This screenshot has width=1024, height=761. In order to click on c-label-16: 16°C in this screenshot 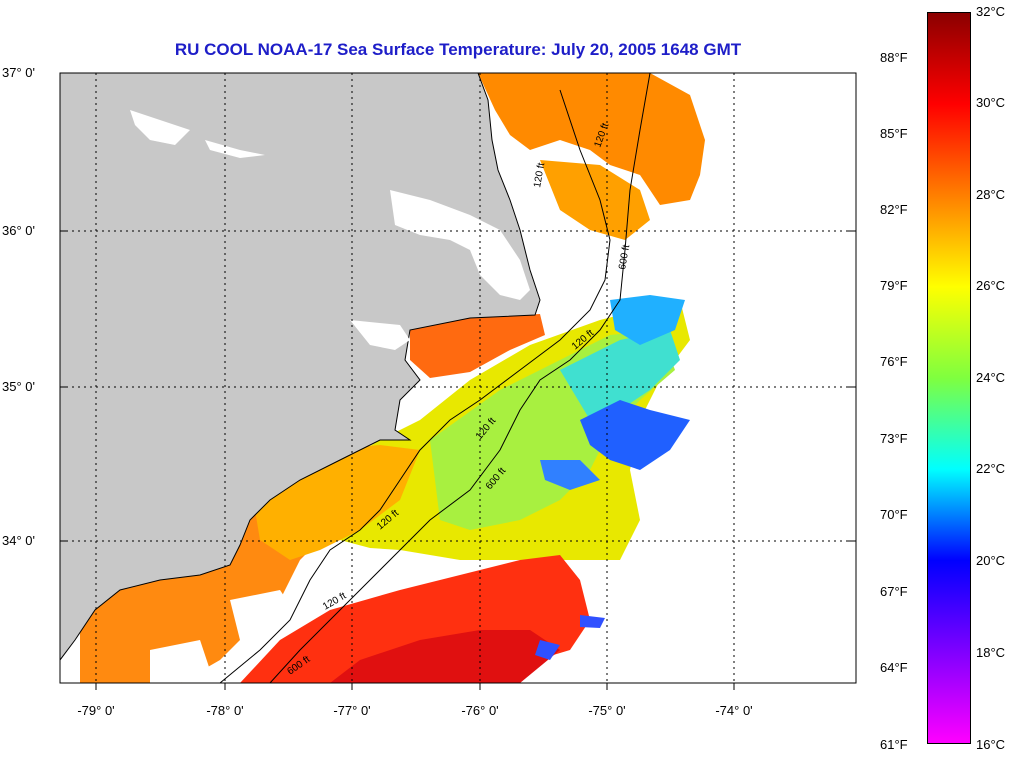, I will do `click(991, 744)`.